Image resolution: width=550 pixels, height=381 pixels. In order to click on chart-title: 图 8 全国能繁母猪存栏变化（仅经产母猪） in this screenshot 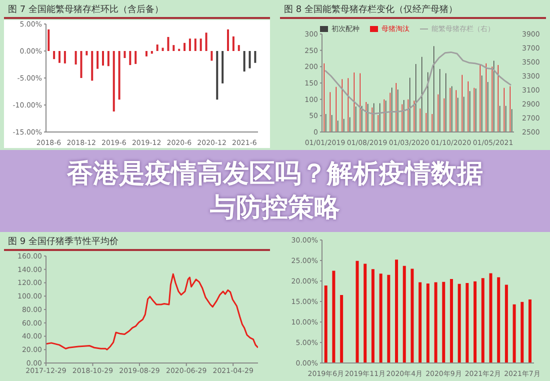, I will do `click(370, 10)`.